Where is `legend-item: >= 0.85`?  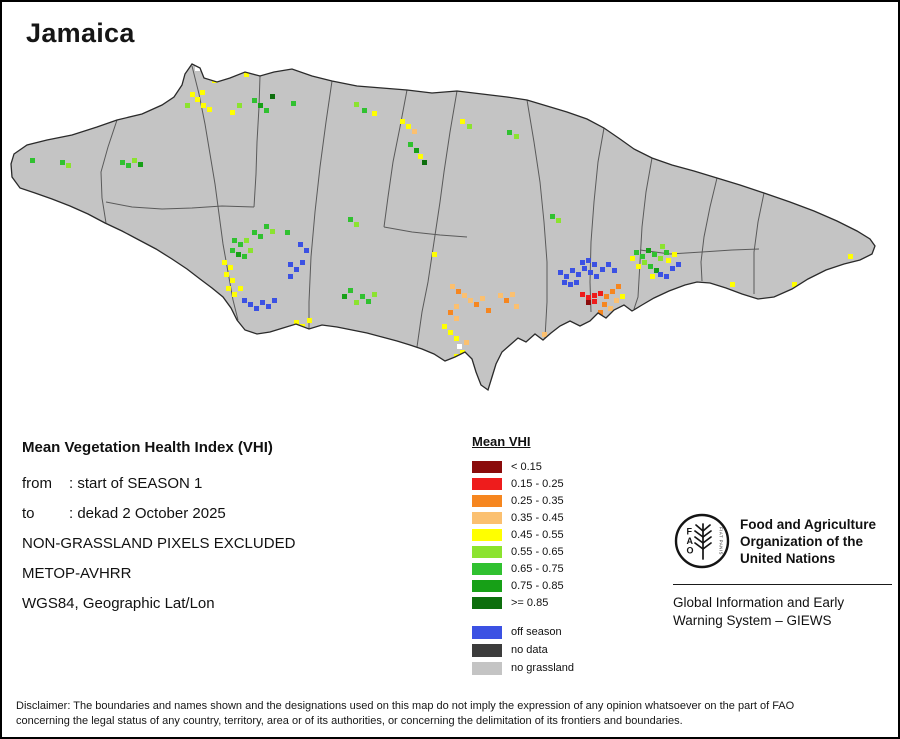
legend-item: >= 0.85 is located at coordinates (523, 602).